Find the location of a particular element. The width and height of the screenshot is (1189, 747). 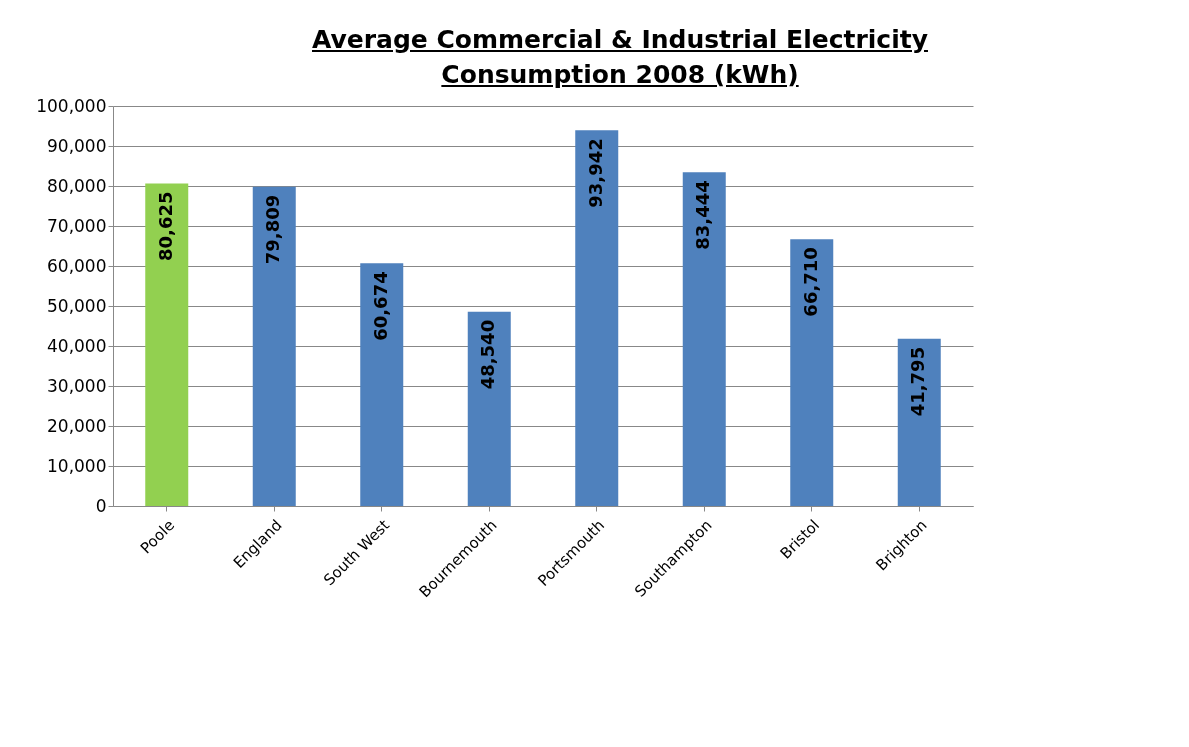

y-tick-label: 70,000 is located at coordinates (77, 225).